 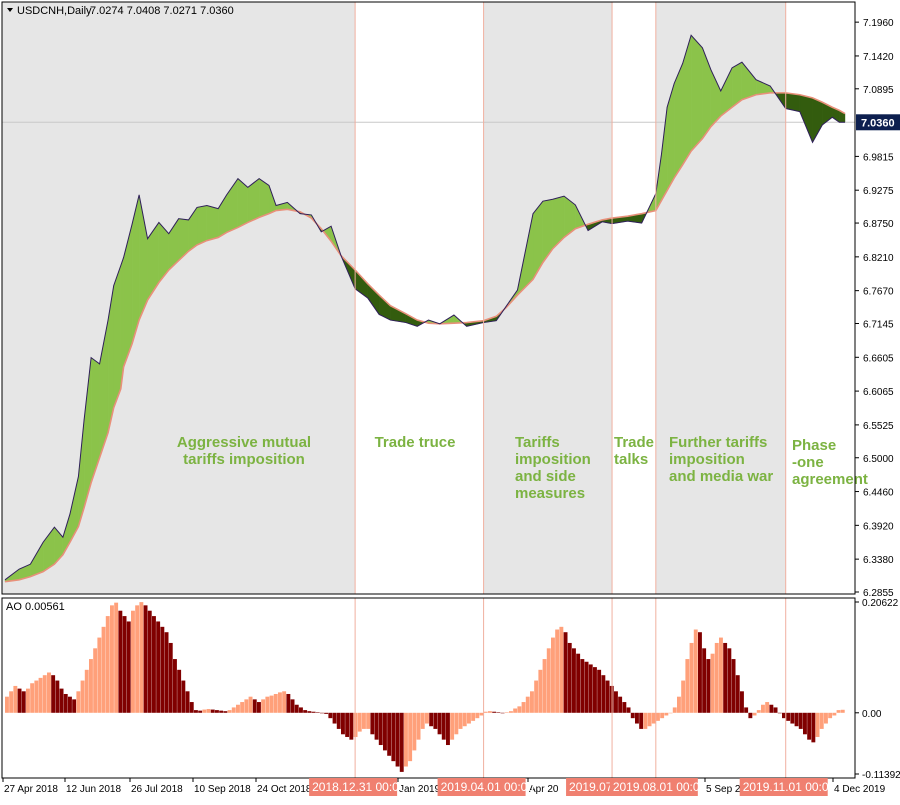 I want to click on period-label-2: measures, so click(x=550, y=493).